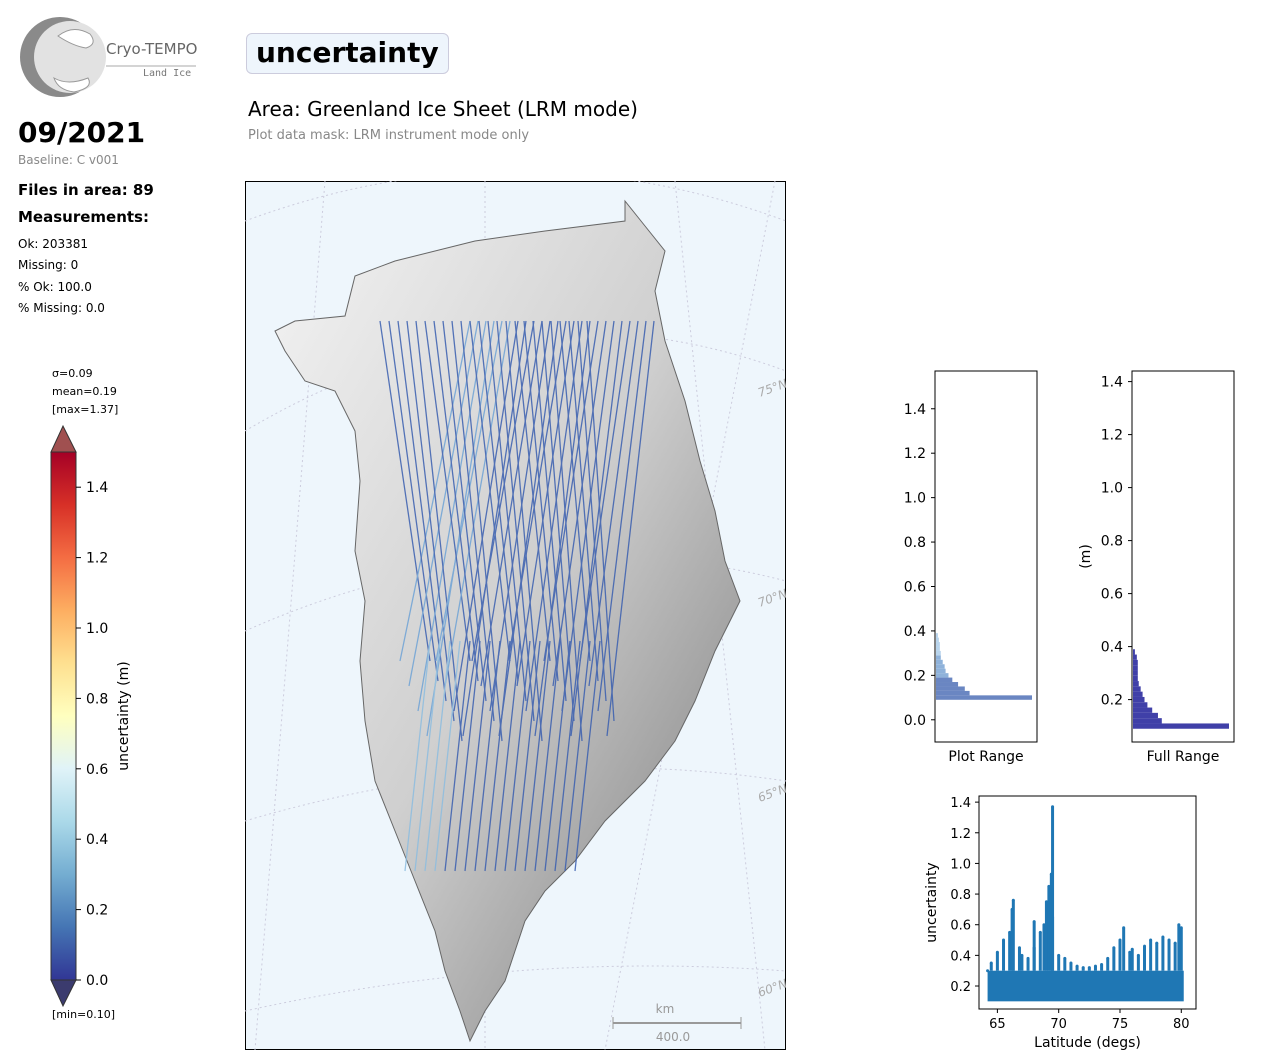  I want to click on logo-subtitle: Land Ice, so click(167, 73).